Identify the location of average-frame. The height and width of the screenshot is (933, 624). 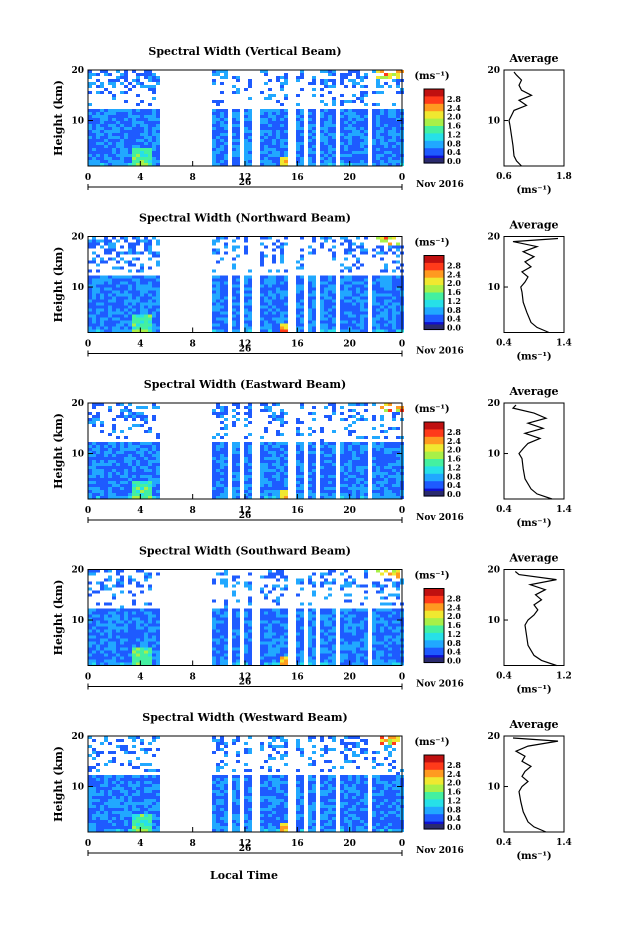
(534, 451).